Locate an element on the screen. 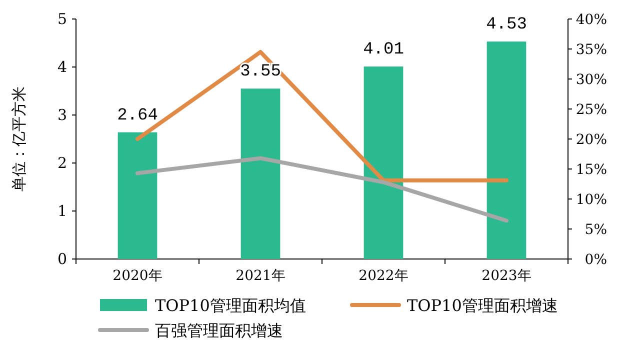 The image size is (627, 349). y2-tick-label: 5% is located at coordinates (595, 230).